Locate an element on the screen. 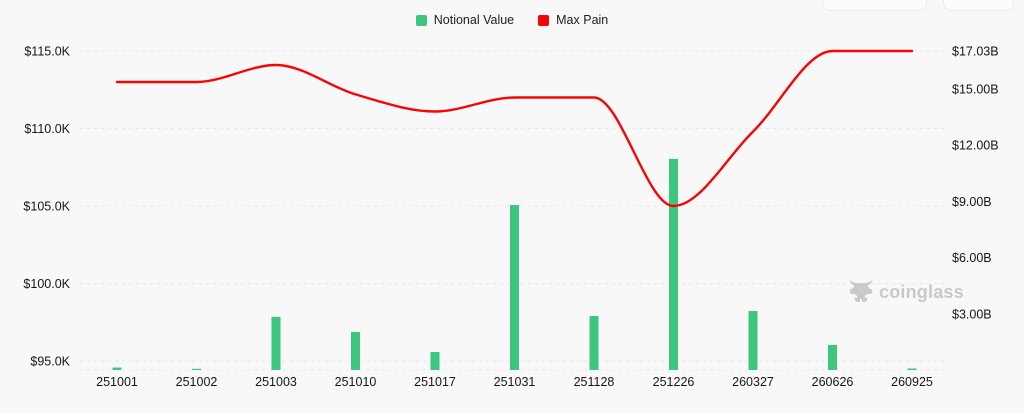  x-axis-label-251010: 251010 is located at coordinates (356, 382).